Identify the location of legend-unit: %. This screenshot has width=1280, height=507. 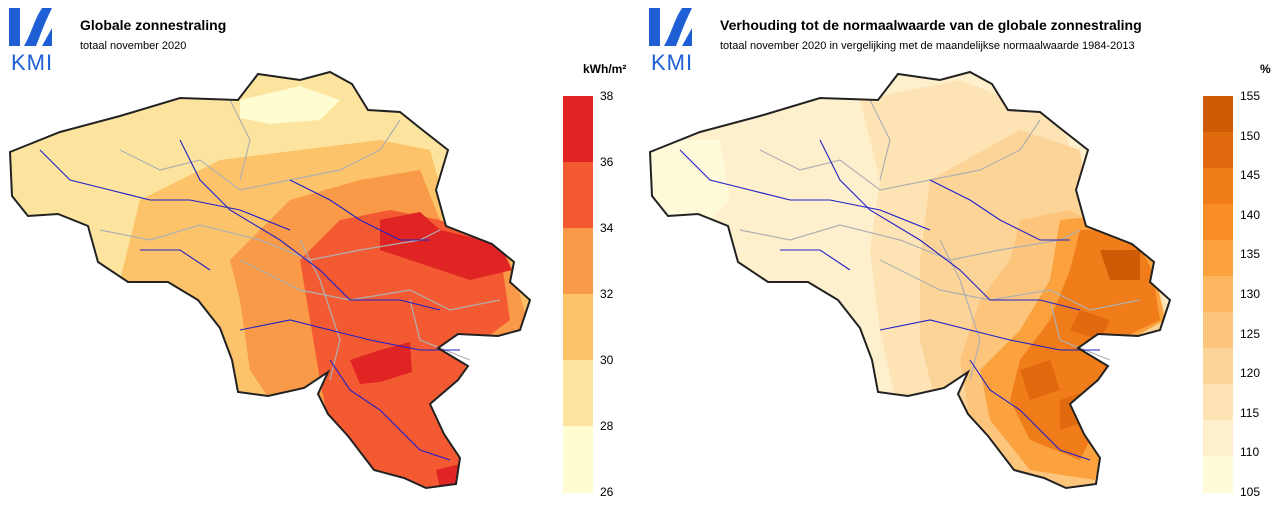
(1265, 69).